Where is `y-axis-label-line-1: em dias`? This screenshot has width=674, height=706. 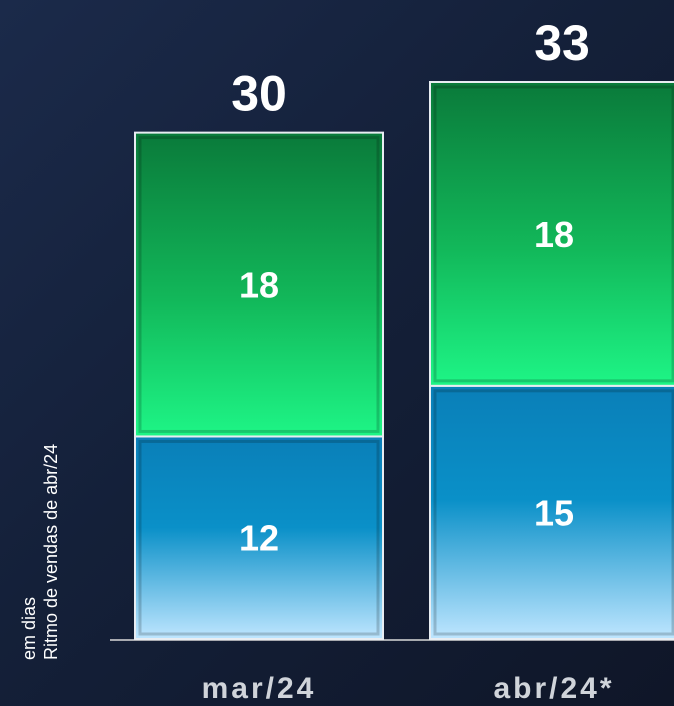
y-axis-label-line-1: em dias is located at coordinates (29, 628).